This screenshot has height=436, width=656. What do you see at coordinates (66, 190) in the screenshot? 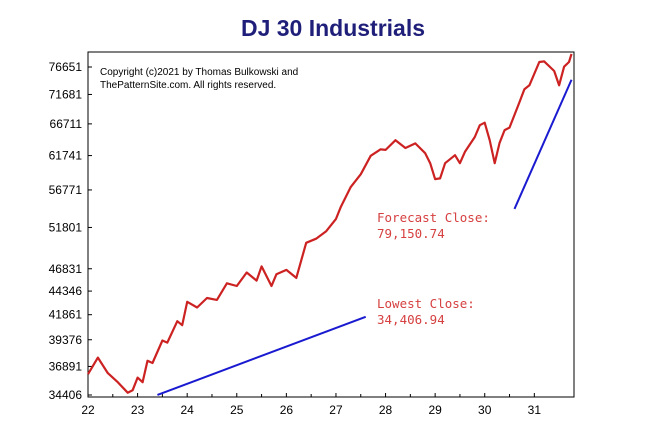
I see `y-tick-label: 56771` at bounding box center [66, 190].